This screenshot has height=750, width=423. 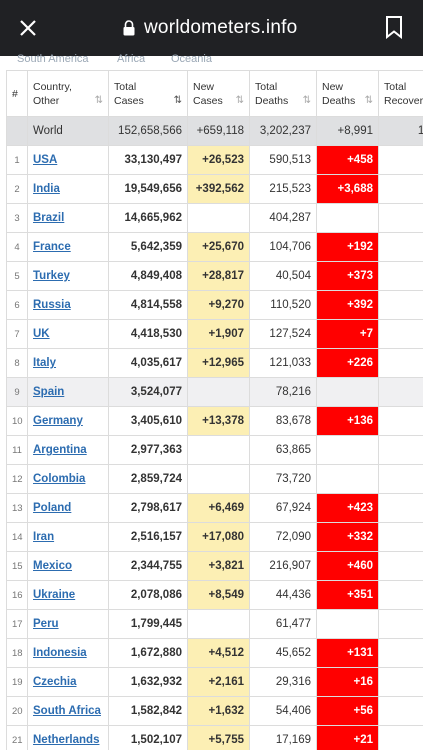 I want to click on new-cases: +17,080, so click(x=218, y=537).